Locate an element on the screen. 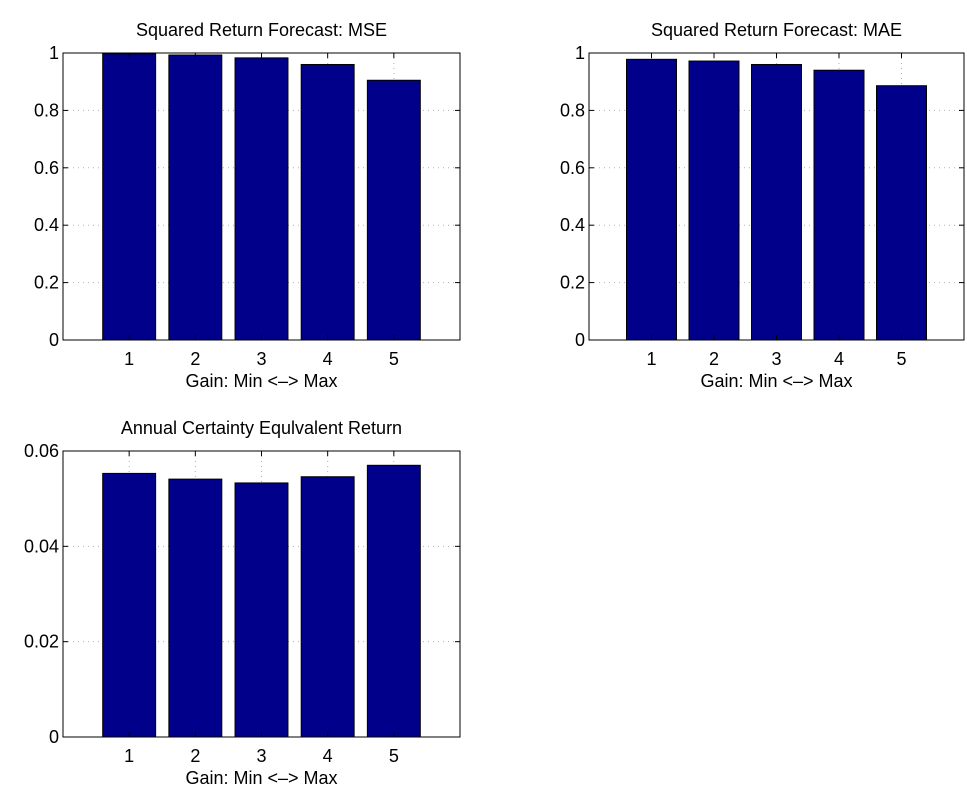 Image resolution: width=967 pixels, height=794 pixels. y-tick-label: 0.04 is located at coordinates (41, 546).